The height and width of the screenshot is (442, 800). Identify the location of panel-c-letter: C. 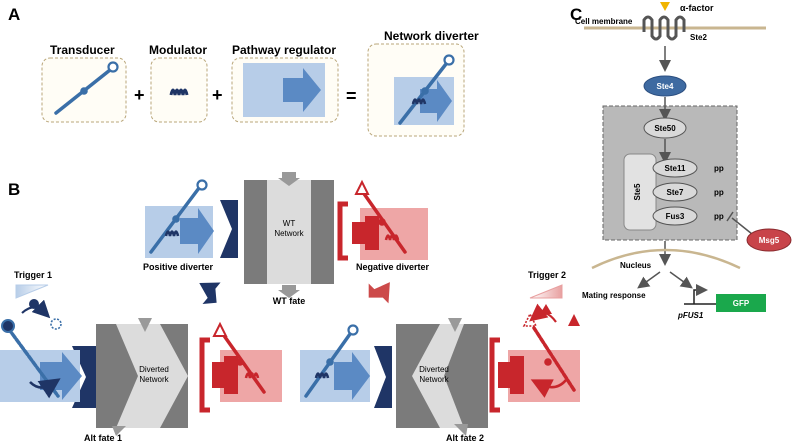
(576, 14).